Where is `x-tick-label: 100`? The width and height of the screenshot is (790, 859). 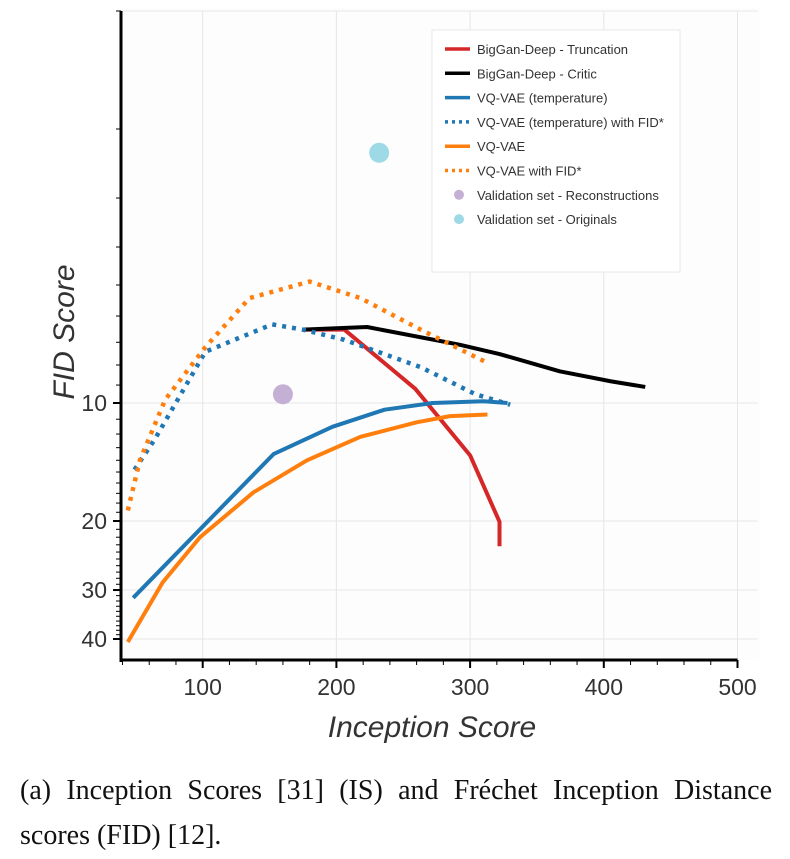 x-tick-label: 100 is located at coordinates (203, 687).